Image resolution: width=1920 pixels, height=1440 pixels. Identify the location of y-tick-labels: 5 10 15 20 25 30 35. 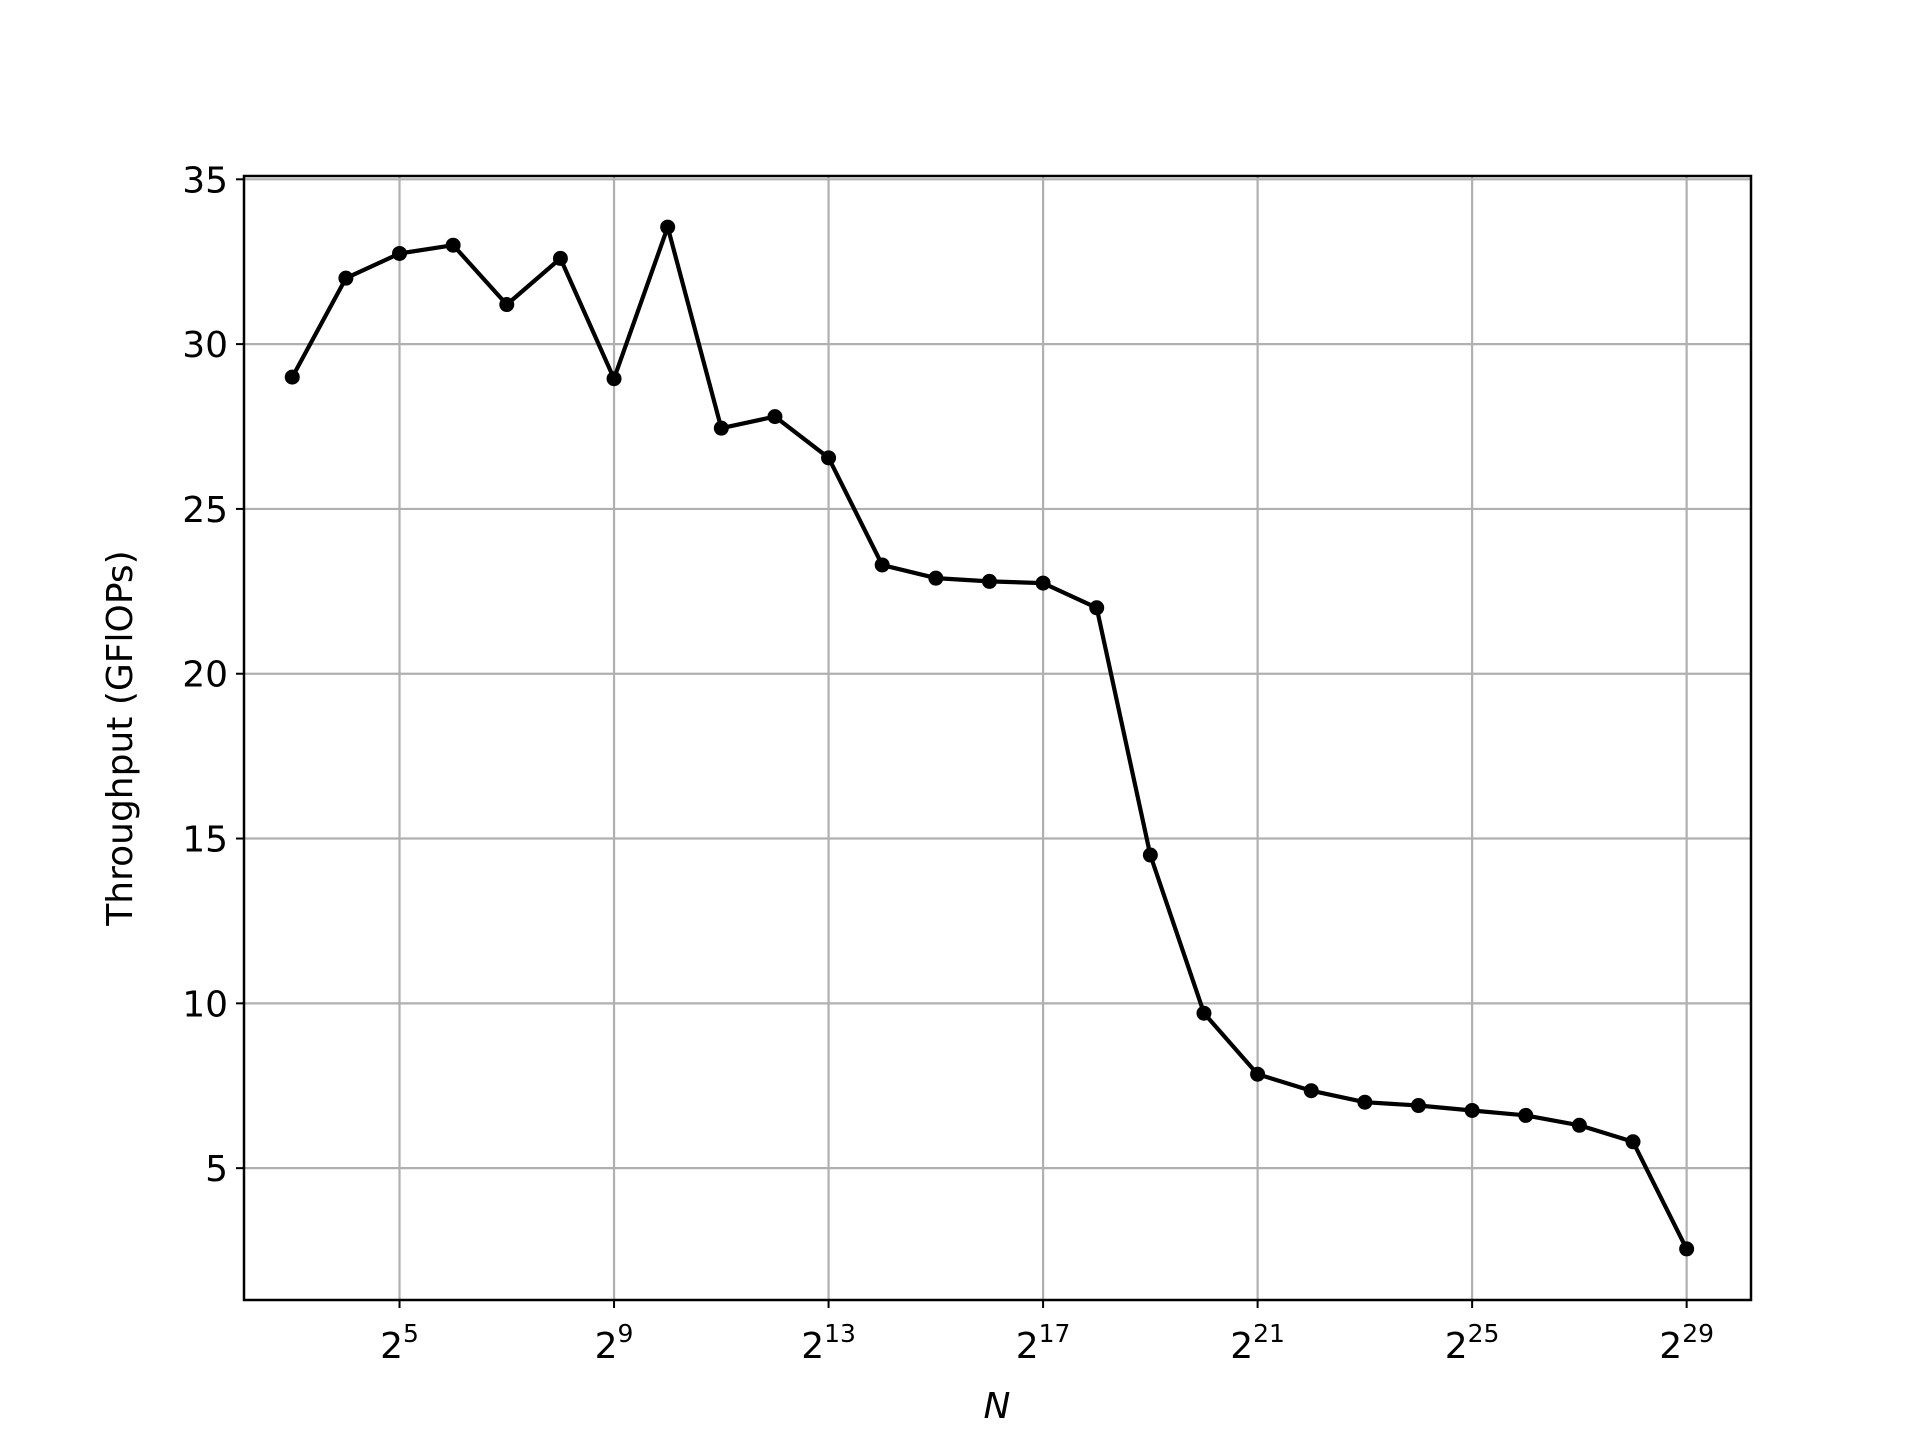
(205, 675).